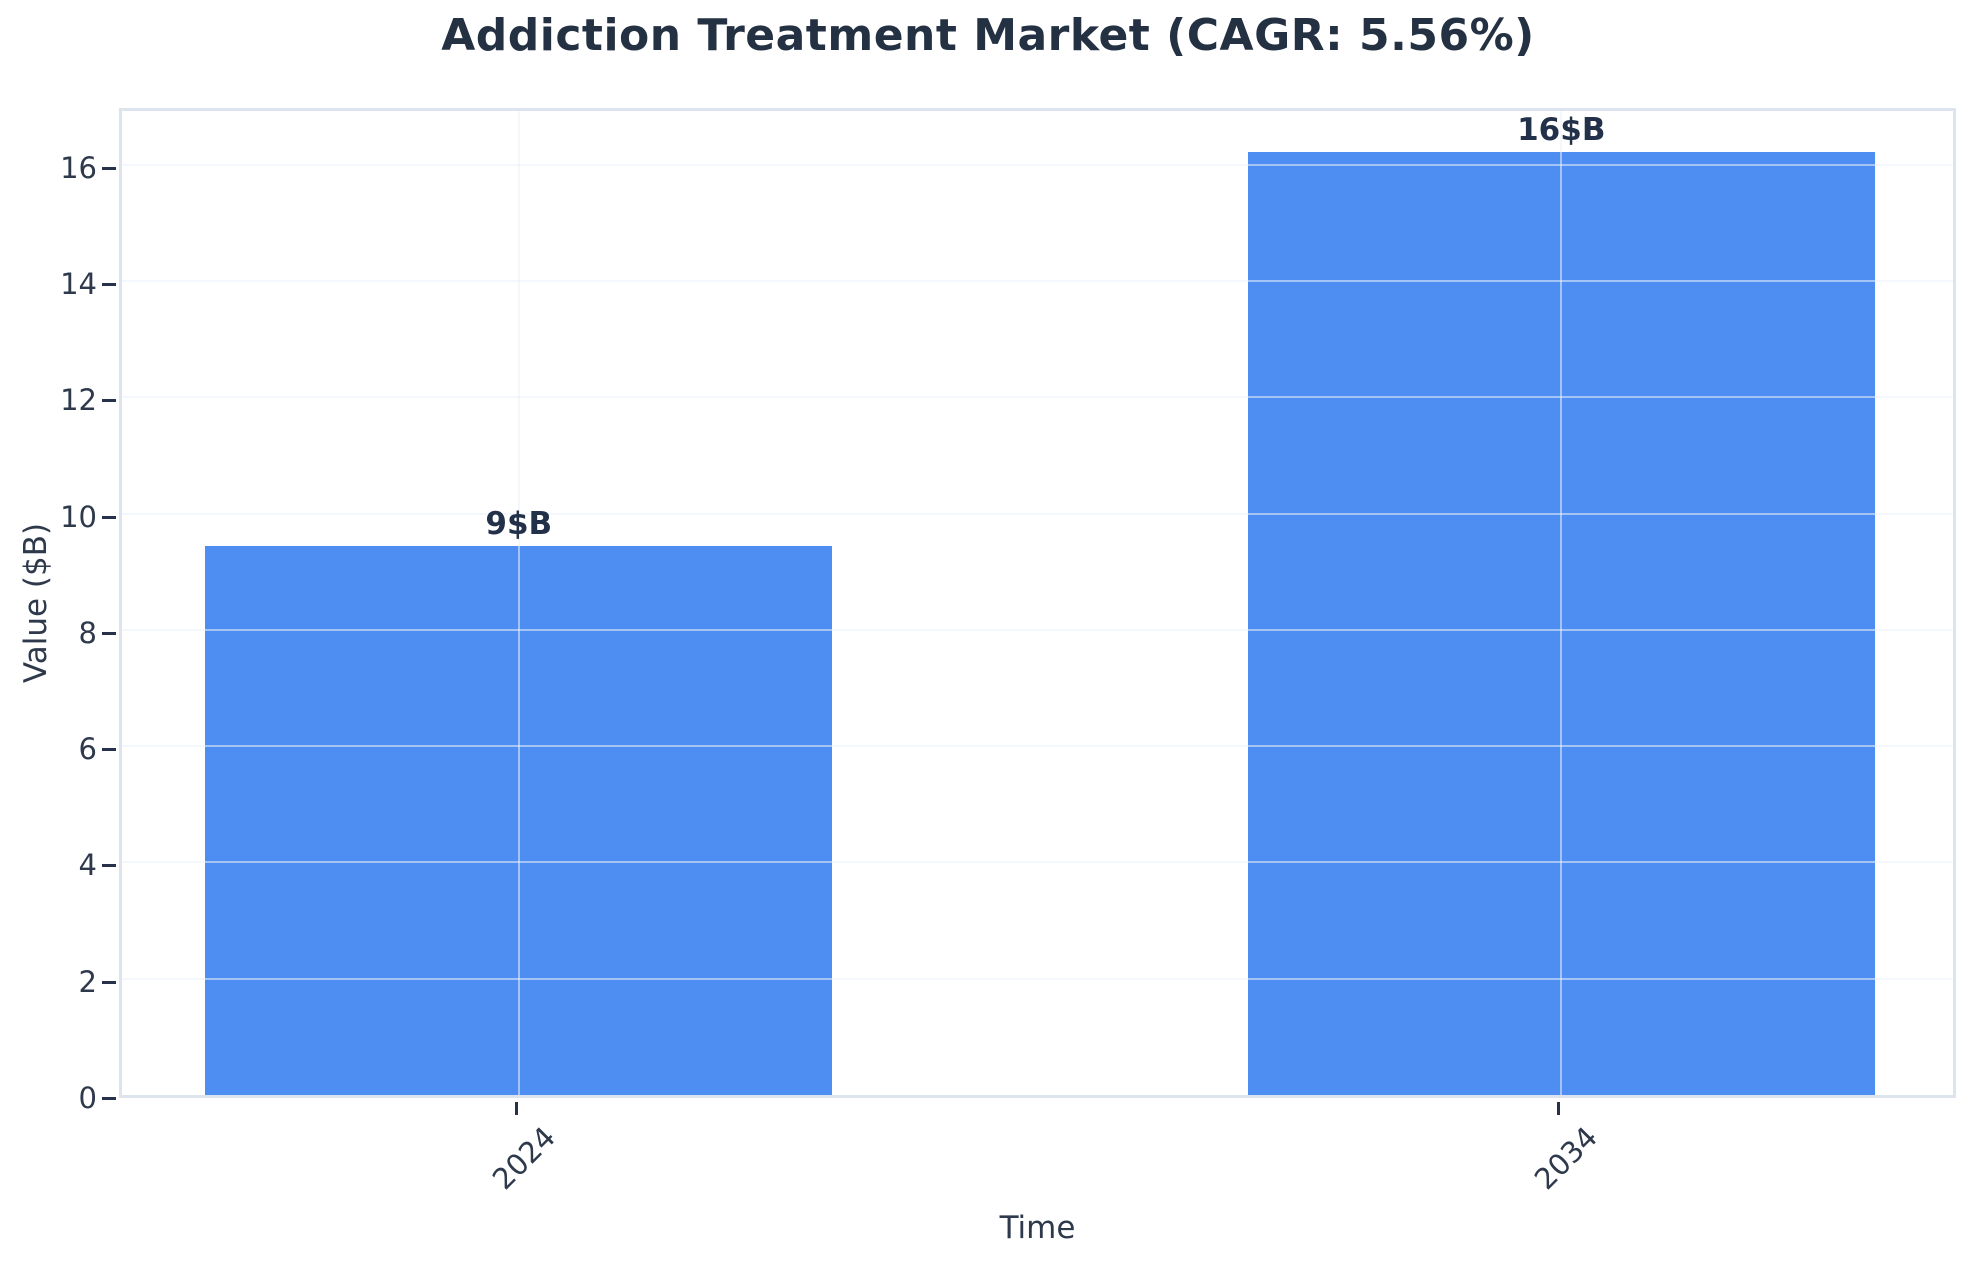 Image resolution: width=1976 pixels, height=1265 pixels. Describe the element at coordinates (78, 284) in the screenshot. I see `y-tick-label: 14` at that location.